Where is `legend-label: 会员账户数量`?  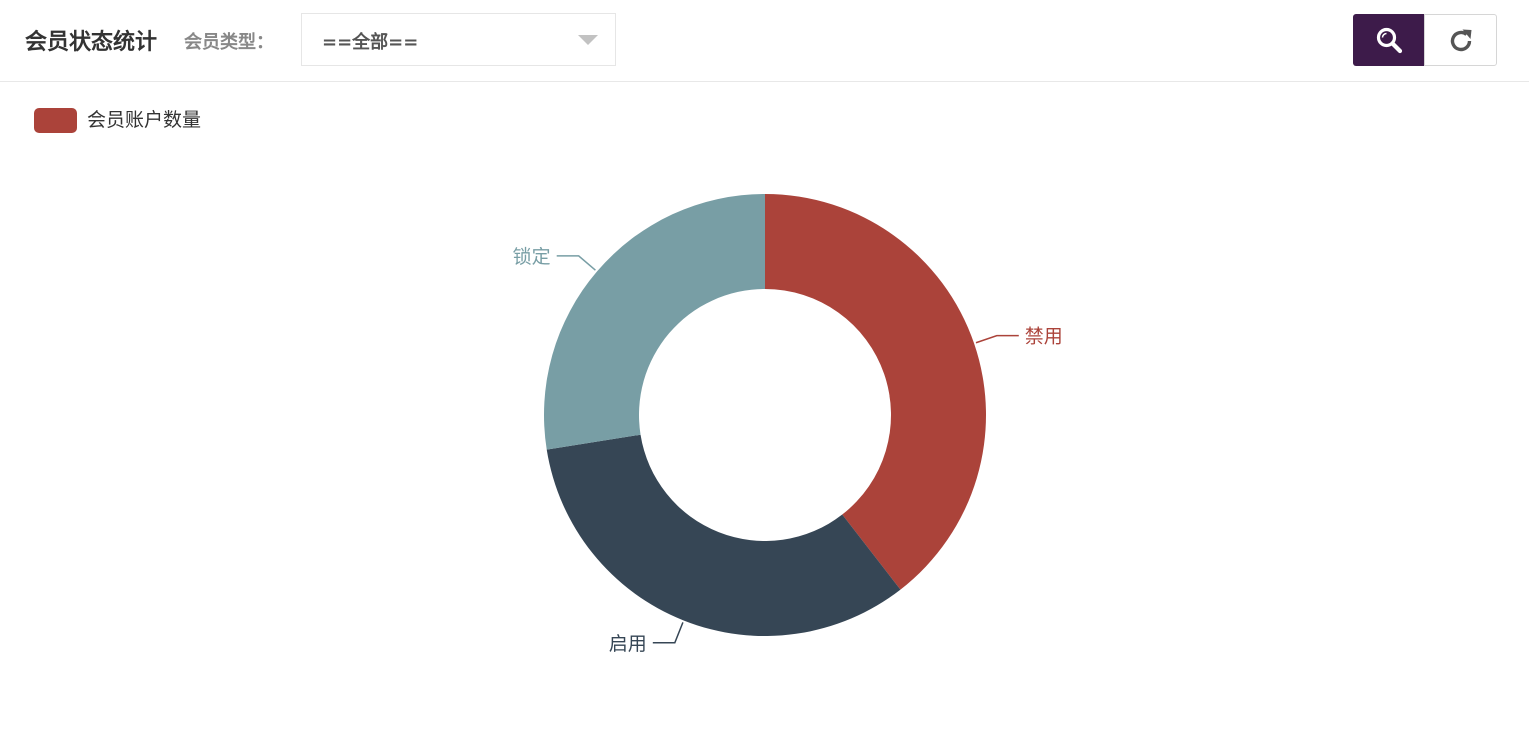 legend-label: 会员账户数量 is located at coordinates (144, 120).